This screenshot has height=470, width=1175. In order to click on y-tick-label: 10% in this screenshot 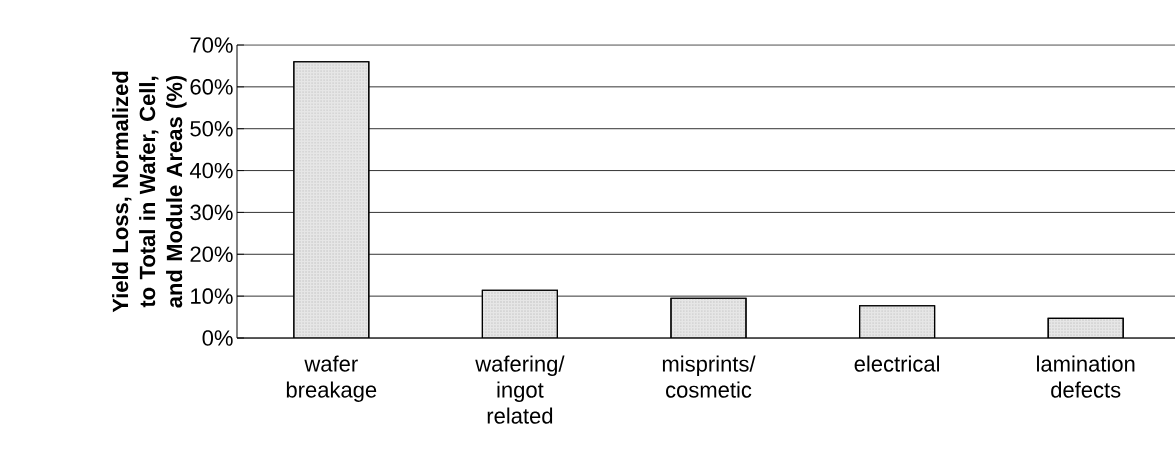, I will do `click(212, 296)`.